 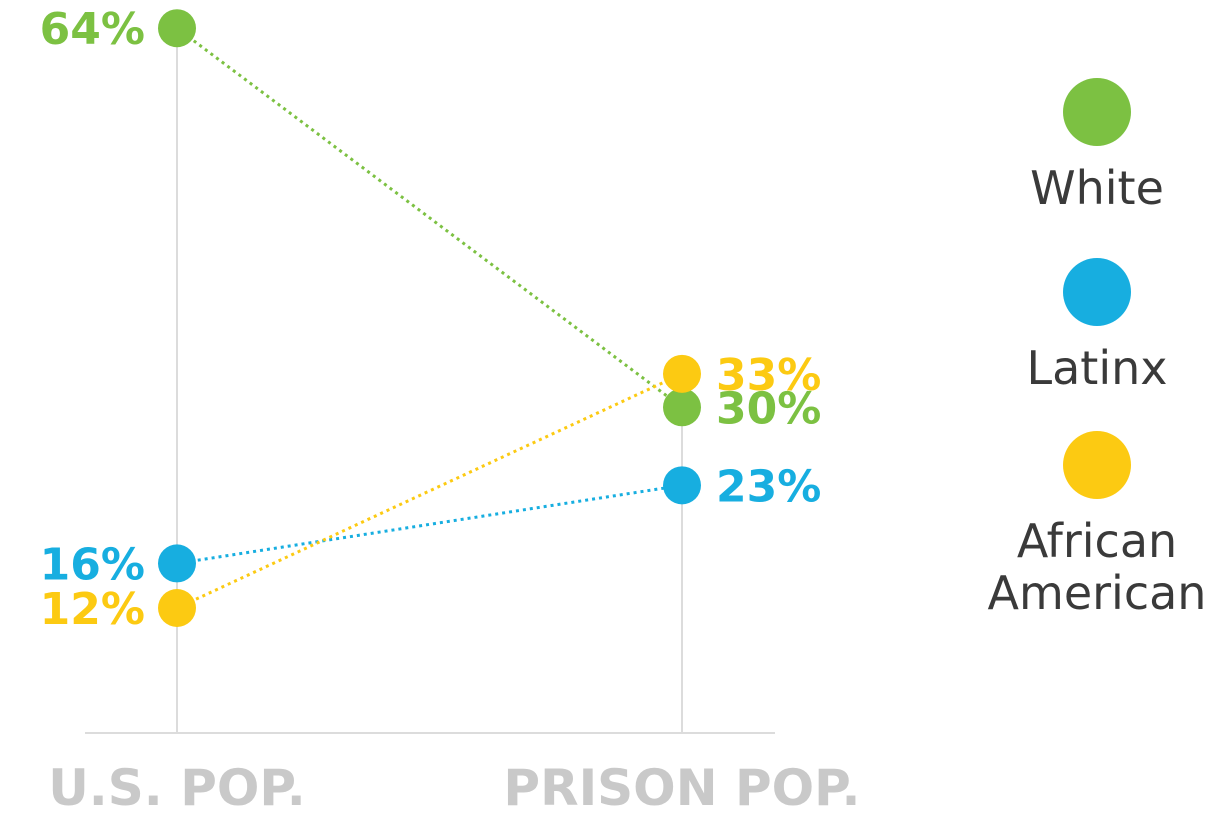 What do you see at coordinates (768, 486) in the screenshot?
I see `value-label-latinx-prison-pop-: 23%` at bounding box center [768, 486].